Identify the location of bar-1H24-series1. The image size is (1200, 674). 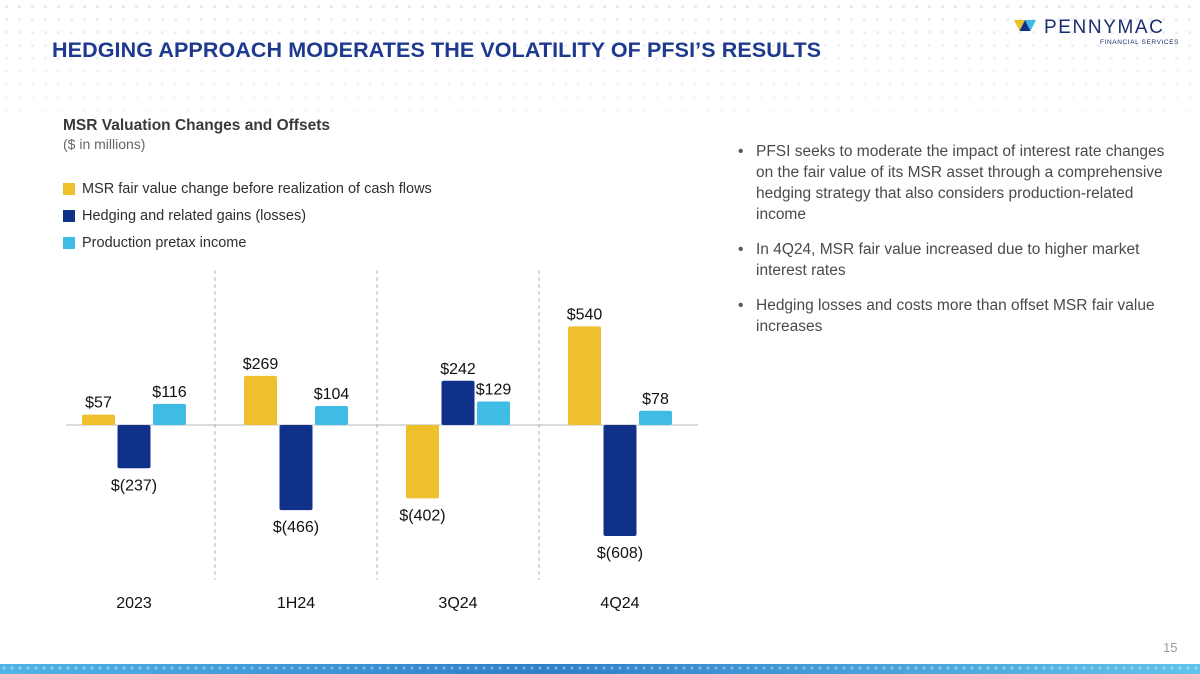
(296, 468).